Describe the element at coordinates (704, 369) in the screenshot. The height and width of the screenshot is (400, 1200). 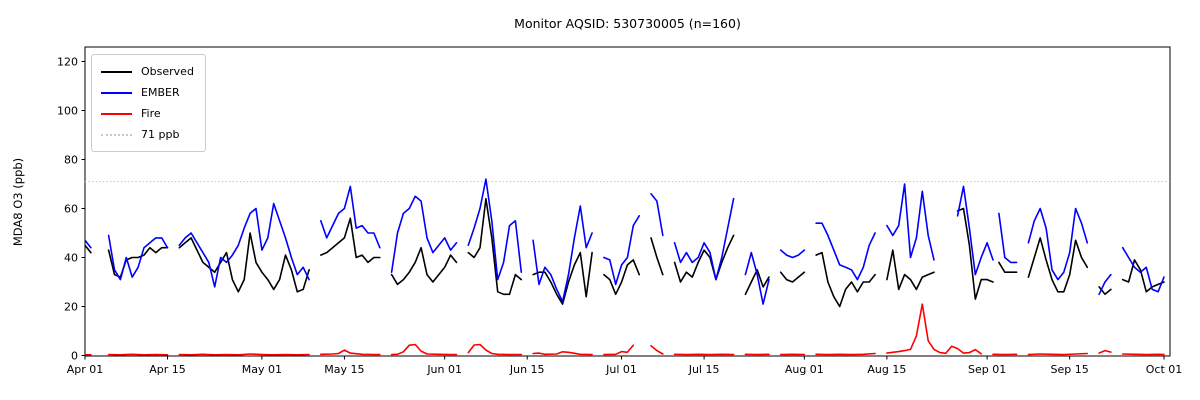
I see `x-tick-label: Jul 15` at that location.